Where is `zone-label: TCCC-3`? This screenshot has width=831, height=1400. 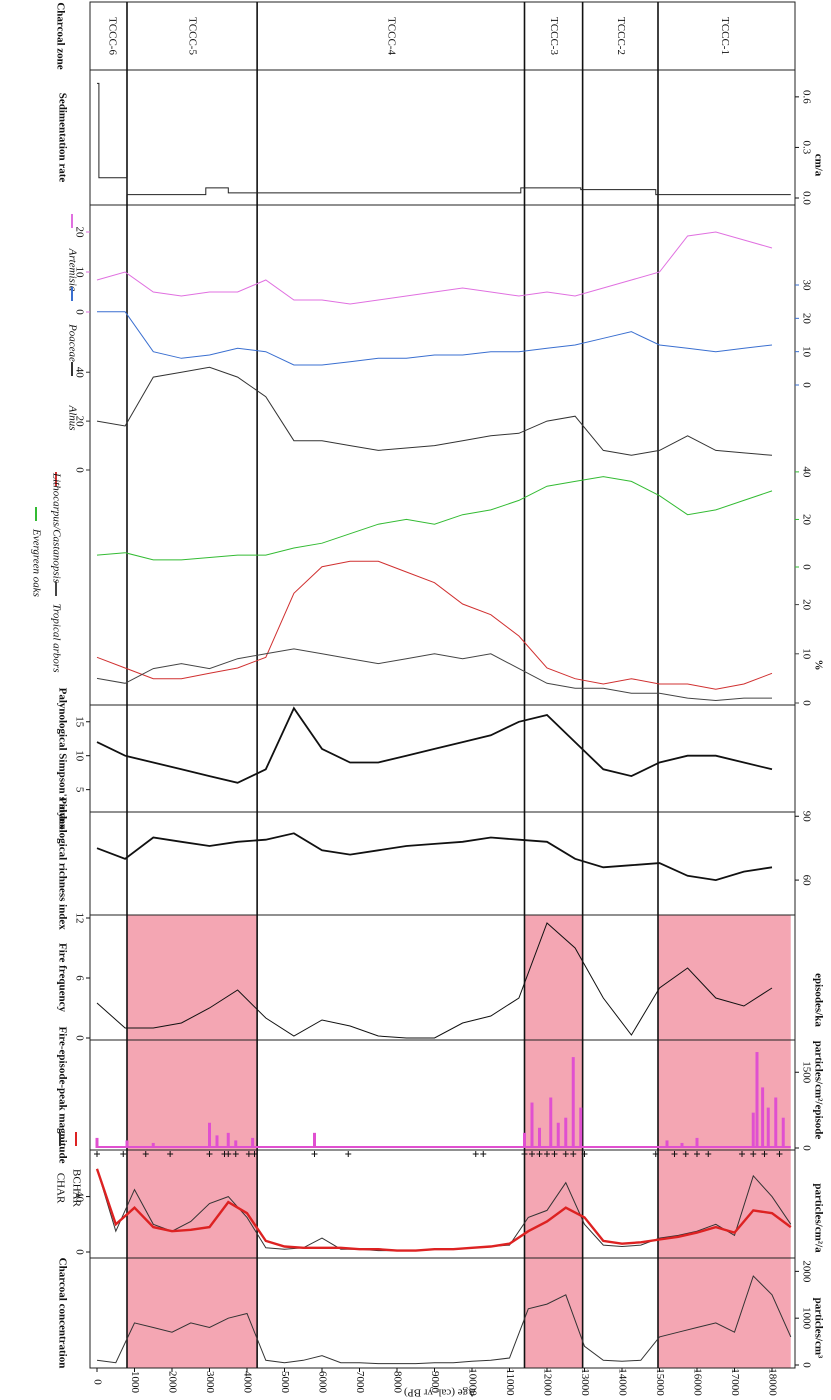
zone-label: TCCC-3 is located at coordinates (554, 36).